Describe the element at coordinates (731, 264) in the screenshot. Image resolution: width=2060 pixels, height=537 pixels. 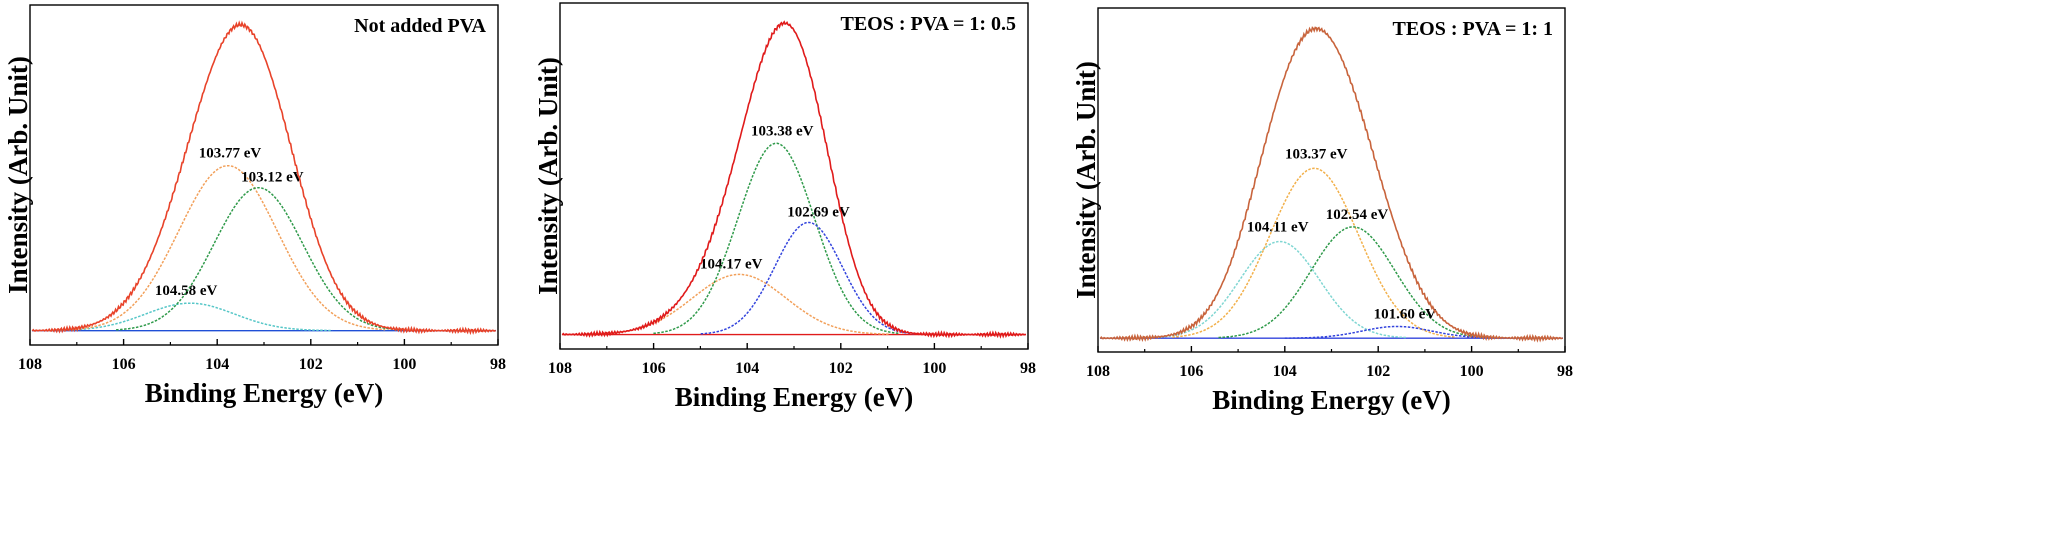
I see `peak-label: 104.17 eV` at that location.